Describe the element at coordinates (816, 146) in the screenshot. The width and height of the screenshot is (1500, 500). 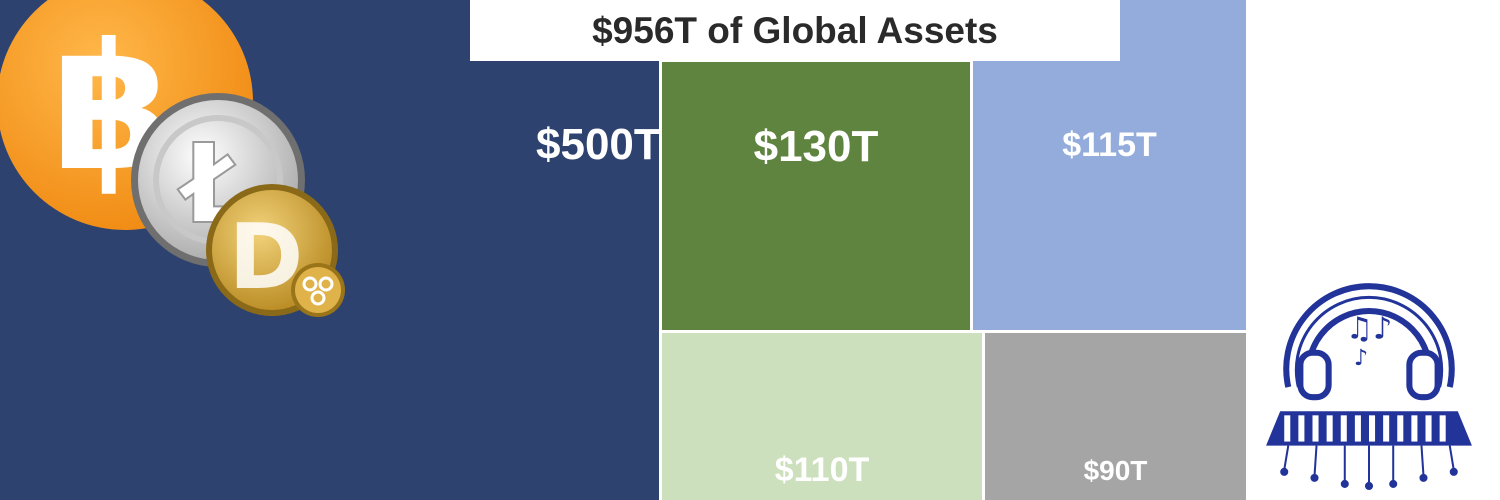
I see `tile-label-130t: $130T` at that location.